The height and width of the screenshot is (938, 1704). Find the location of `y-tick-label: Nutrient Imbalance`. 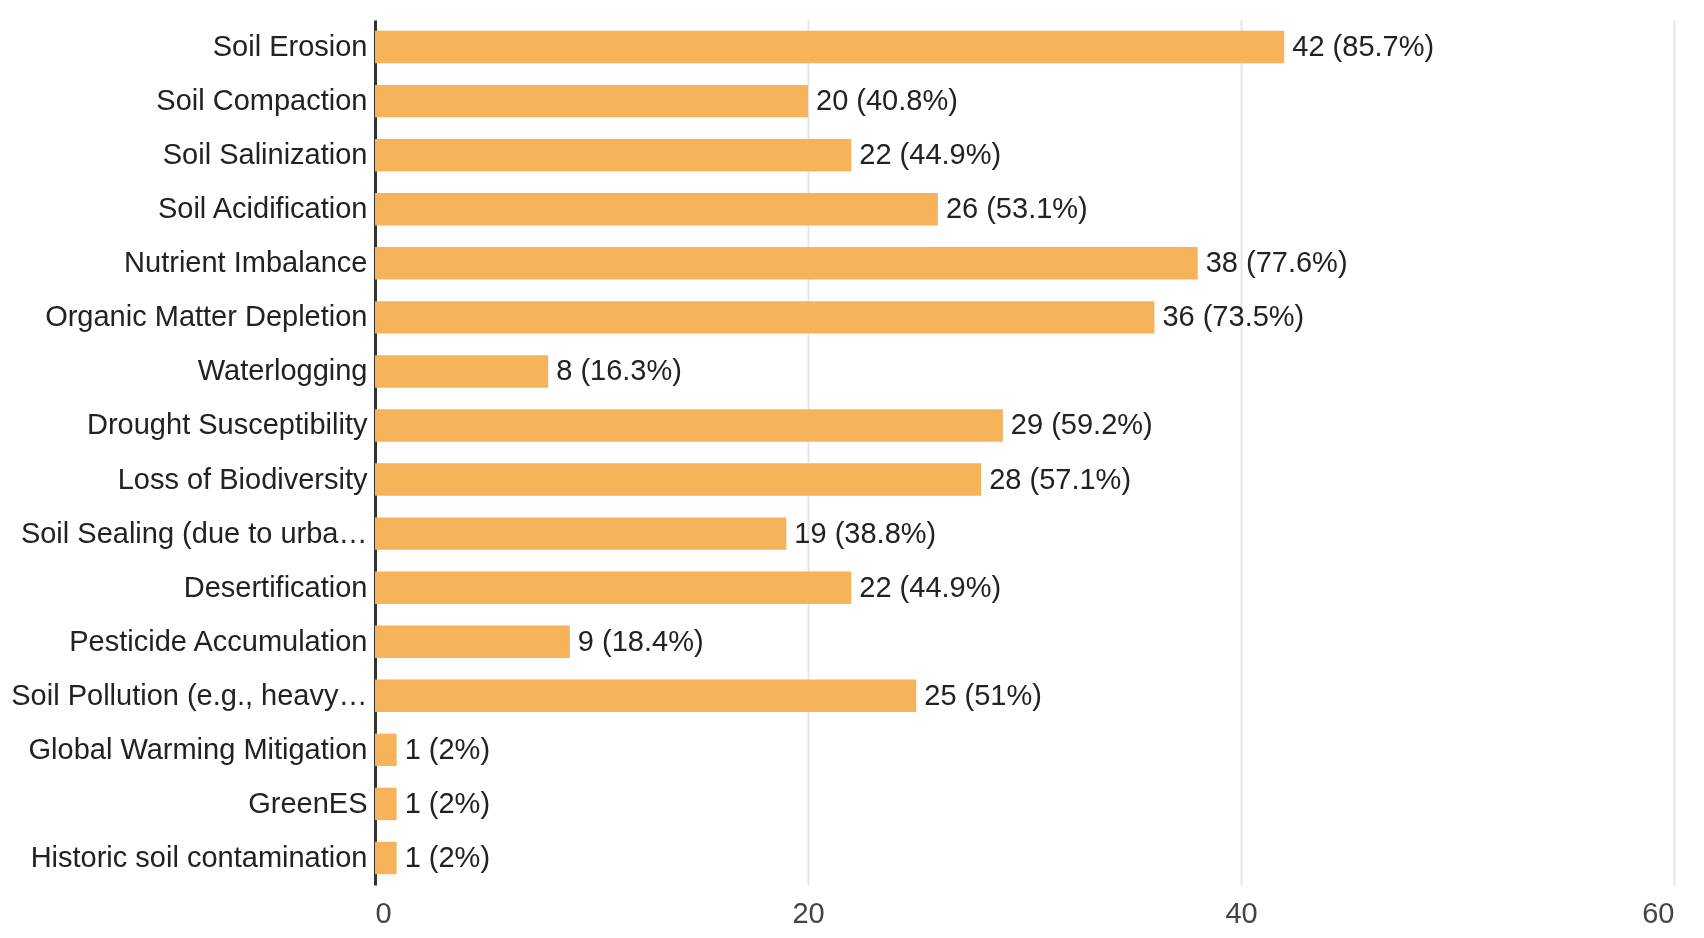

y-tick-label: Nutrient Imbalance is located at coordinates (246, 262).